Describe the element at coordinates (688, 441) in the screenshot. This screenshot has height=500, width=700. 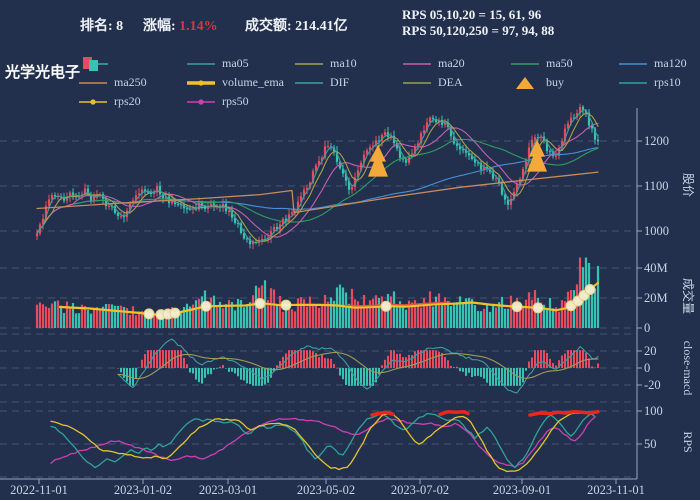
I see `svg-text: RPS` at that location.